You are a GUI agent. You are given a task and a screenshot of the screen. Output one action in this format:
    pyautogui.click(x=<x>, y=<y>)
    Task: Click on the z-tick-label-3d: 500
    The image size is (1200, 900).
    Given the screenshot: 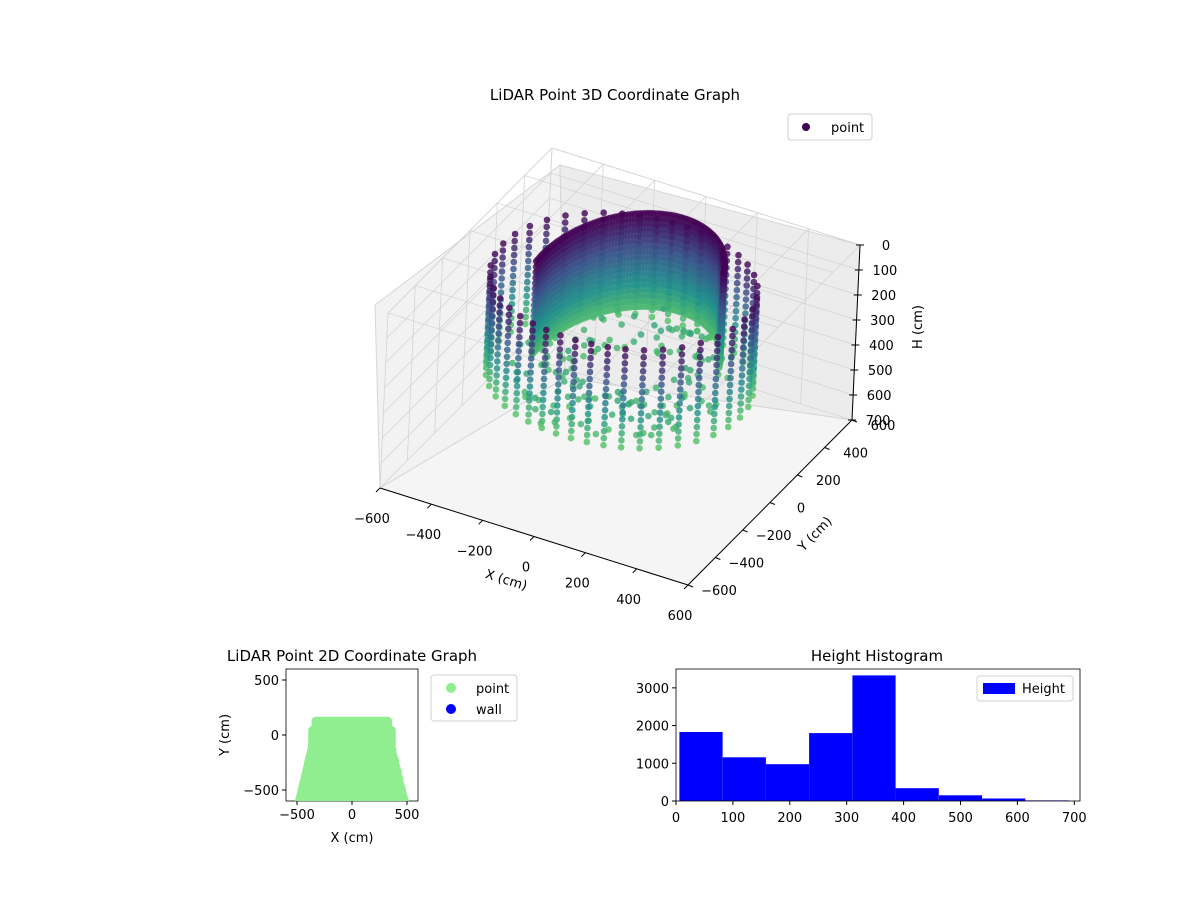 What is the action you would take?
    pyautogui.click(x=880, y=371)
    